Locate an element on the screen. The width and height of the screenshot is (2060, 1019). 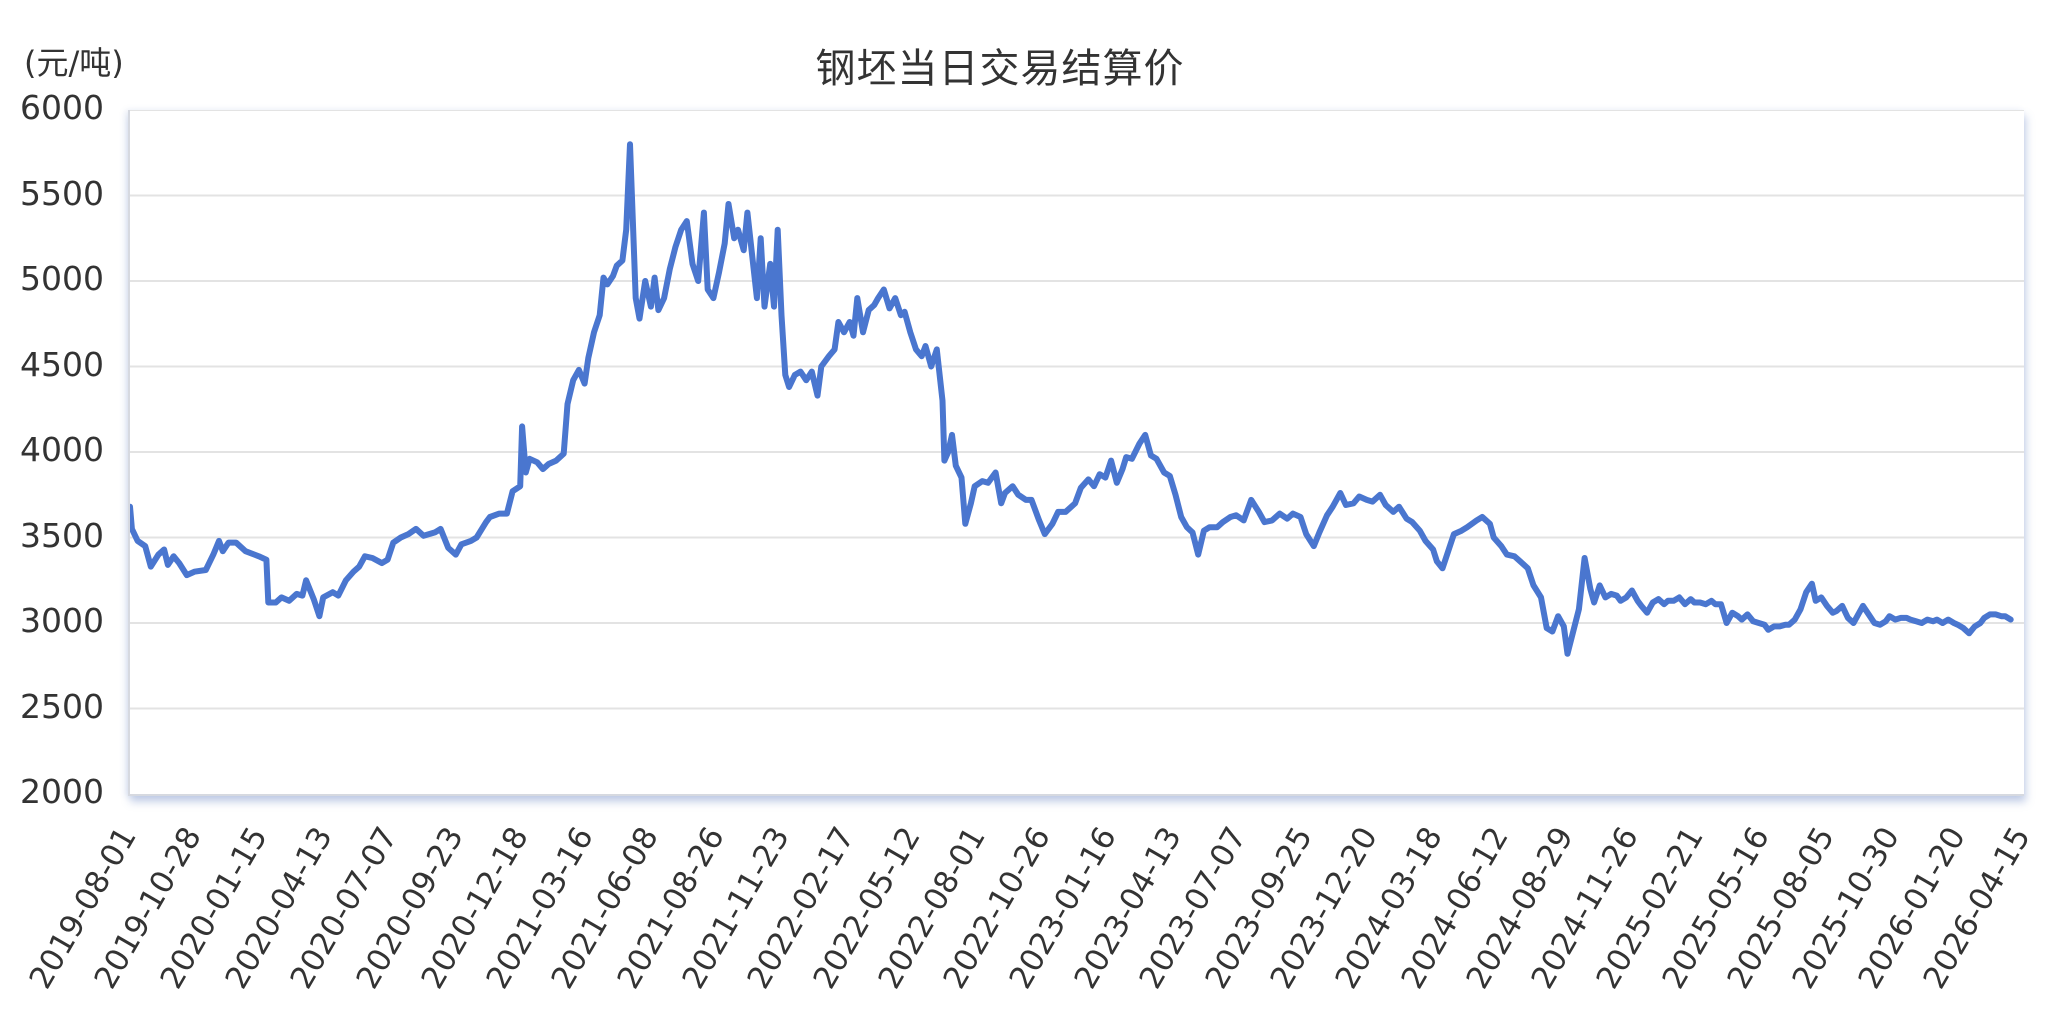
chart-title: 钢坯当日交易结算价 is located at coordinates (1000, 69).